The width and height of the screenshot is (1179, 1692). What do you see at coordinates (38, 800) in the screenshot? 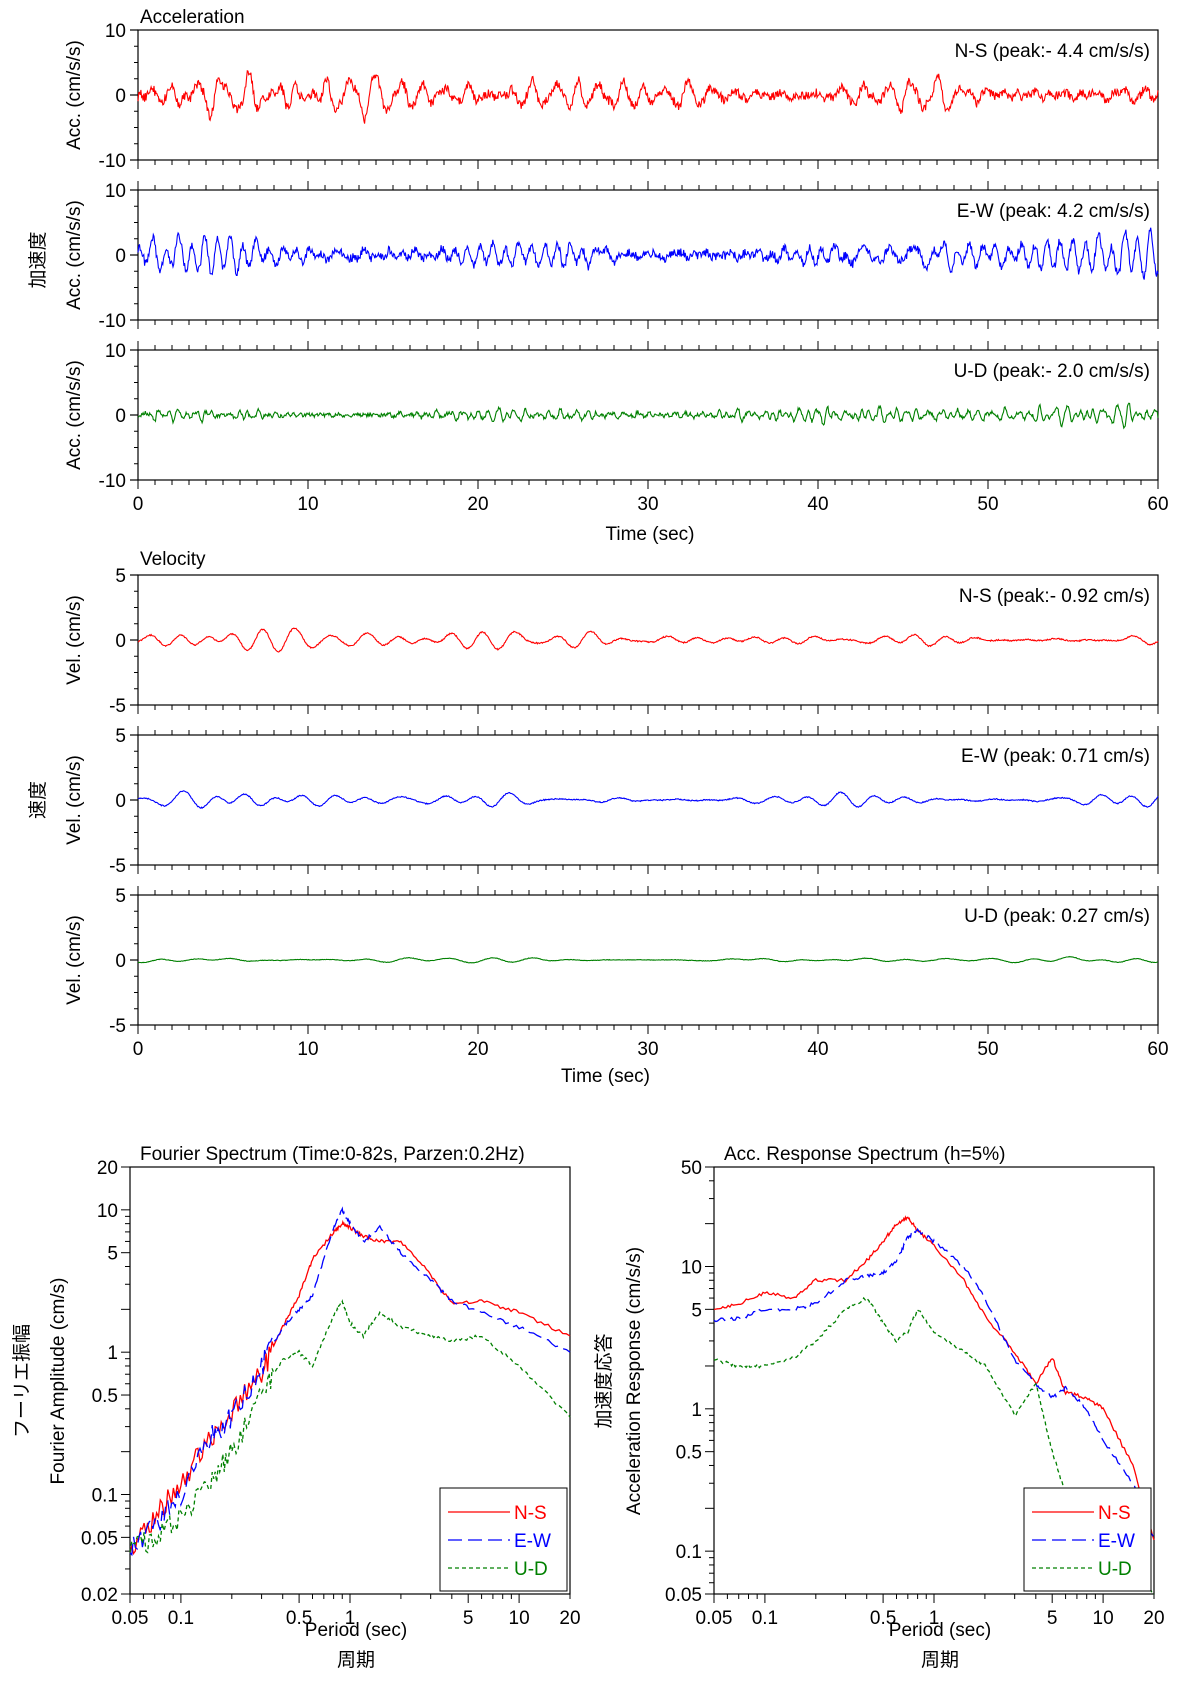
I see `velocity-group-label: 速度` at bounding box center [38, 800].